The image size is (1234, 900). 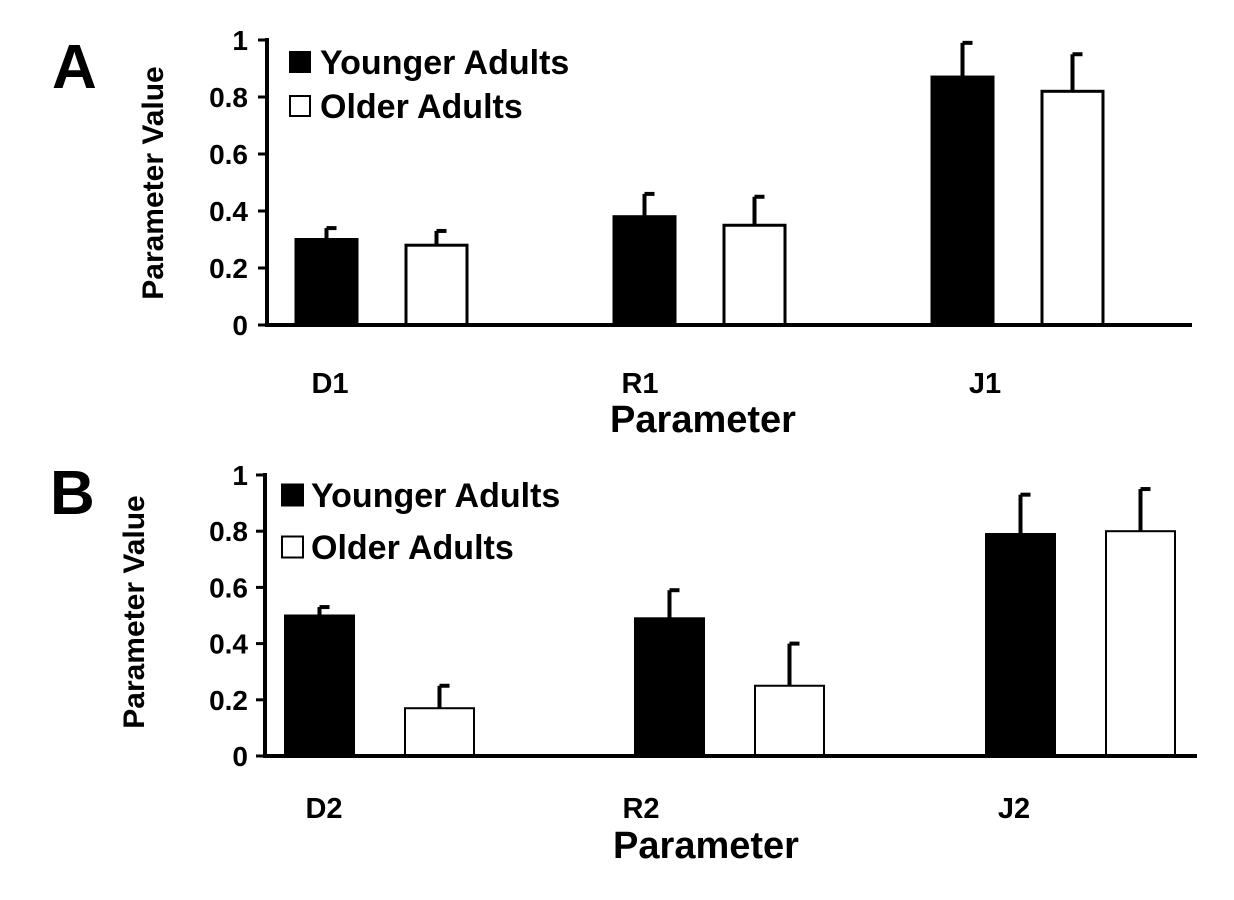 I want to click on bar-older-d2, so click(x=439, y=732).